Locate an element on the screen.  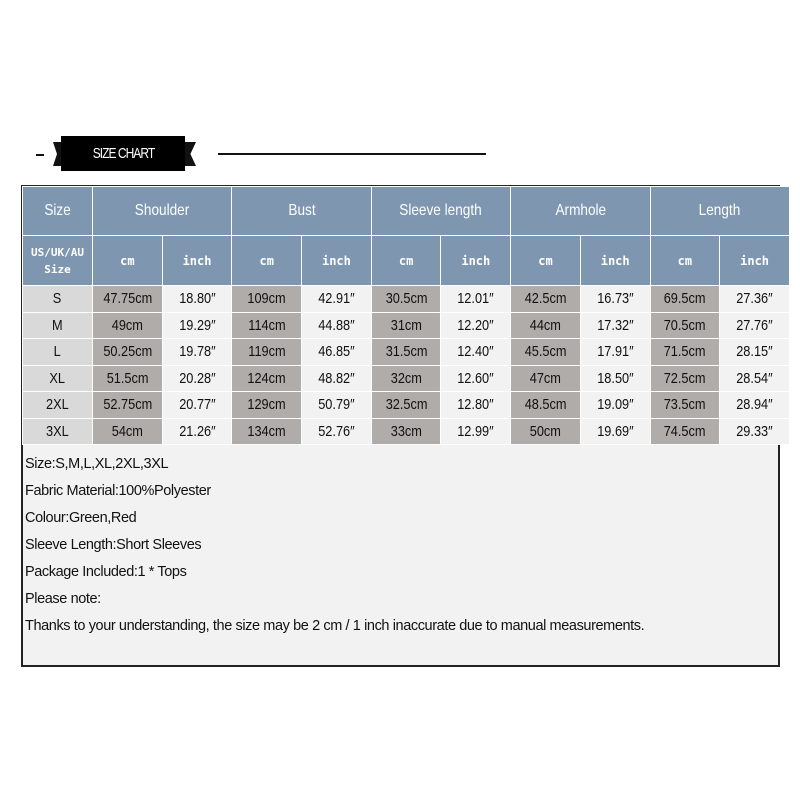
inch-cell: 12.80″ is located at coordinates (476, 405).